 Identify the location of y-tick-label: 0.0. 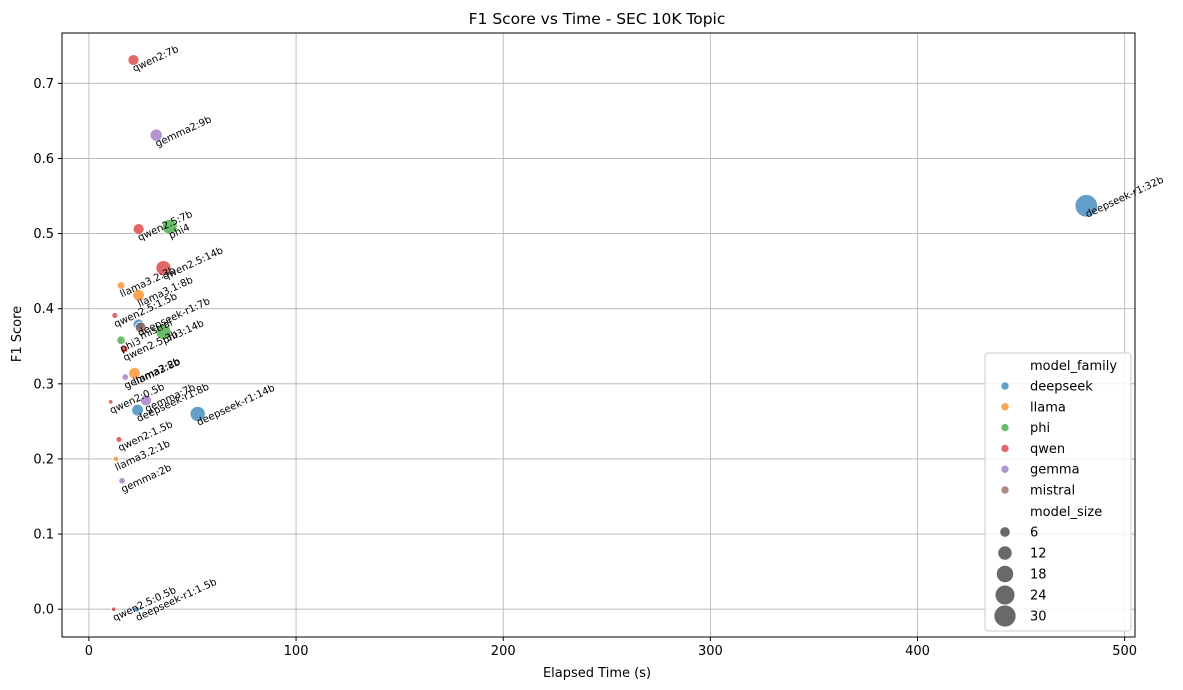
(43, 610).